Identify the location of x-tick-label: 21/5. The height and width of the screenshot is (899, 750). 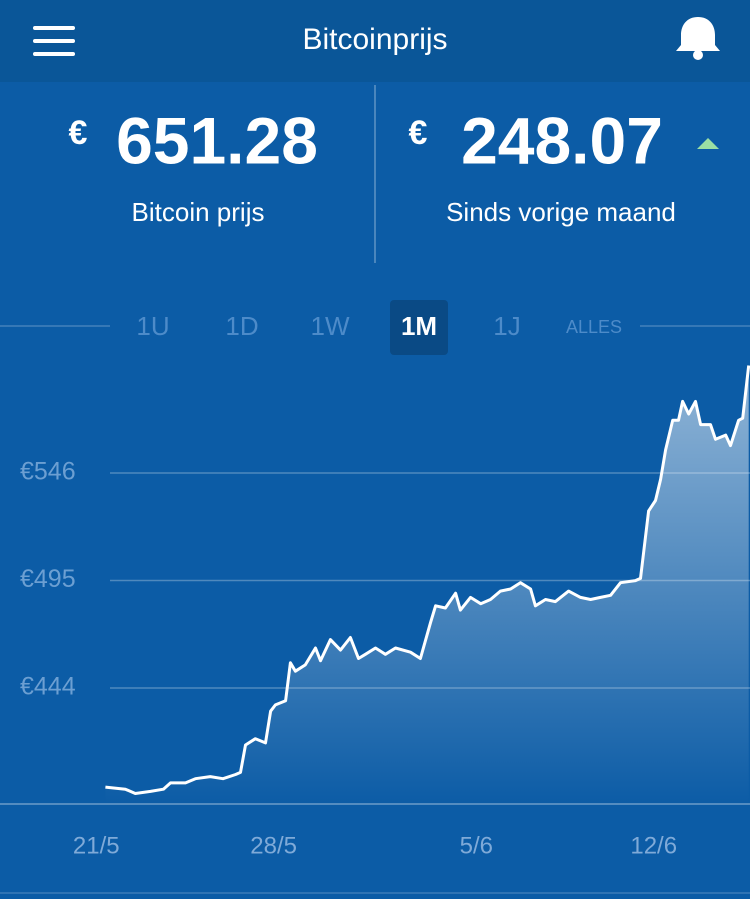
(96, 845).